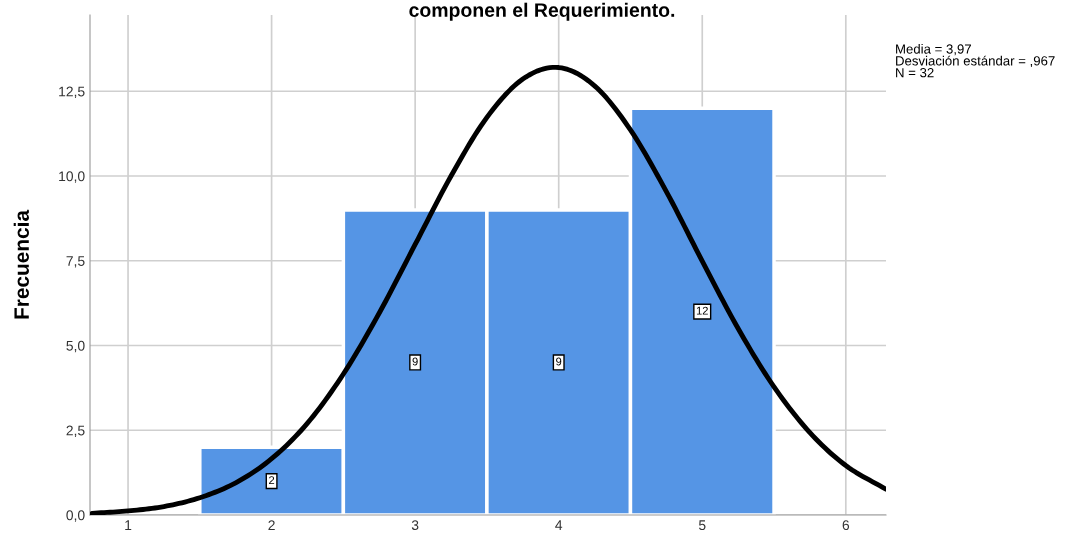 This screenshot has width=1084, height=539. What do you see at coordinates (702, 310) in the screenshot?
I see `data-label: 12` at bounding box center [702, 310].